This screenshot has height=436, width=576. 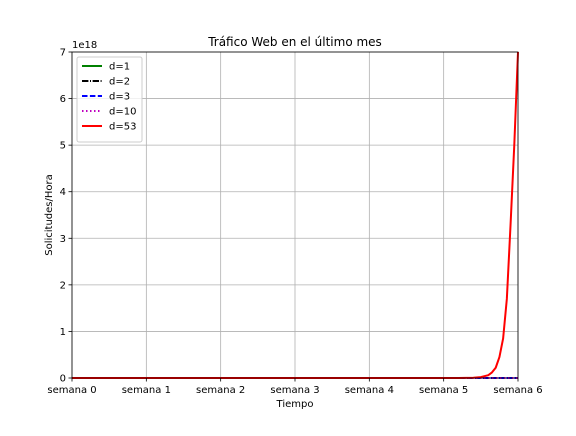 I want to click on legend-label: d=1, so click(x=119, y=67).